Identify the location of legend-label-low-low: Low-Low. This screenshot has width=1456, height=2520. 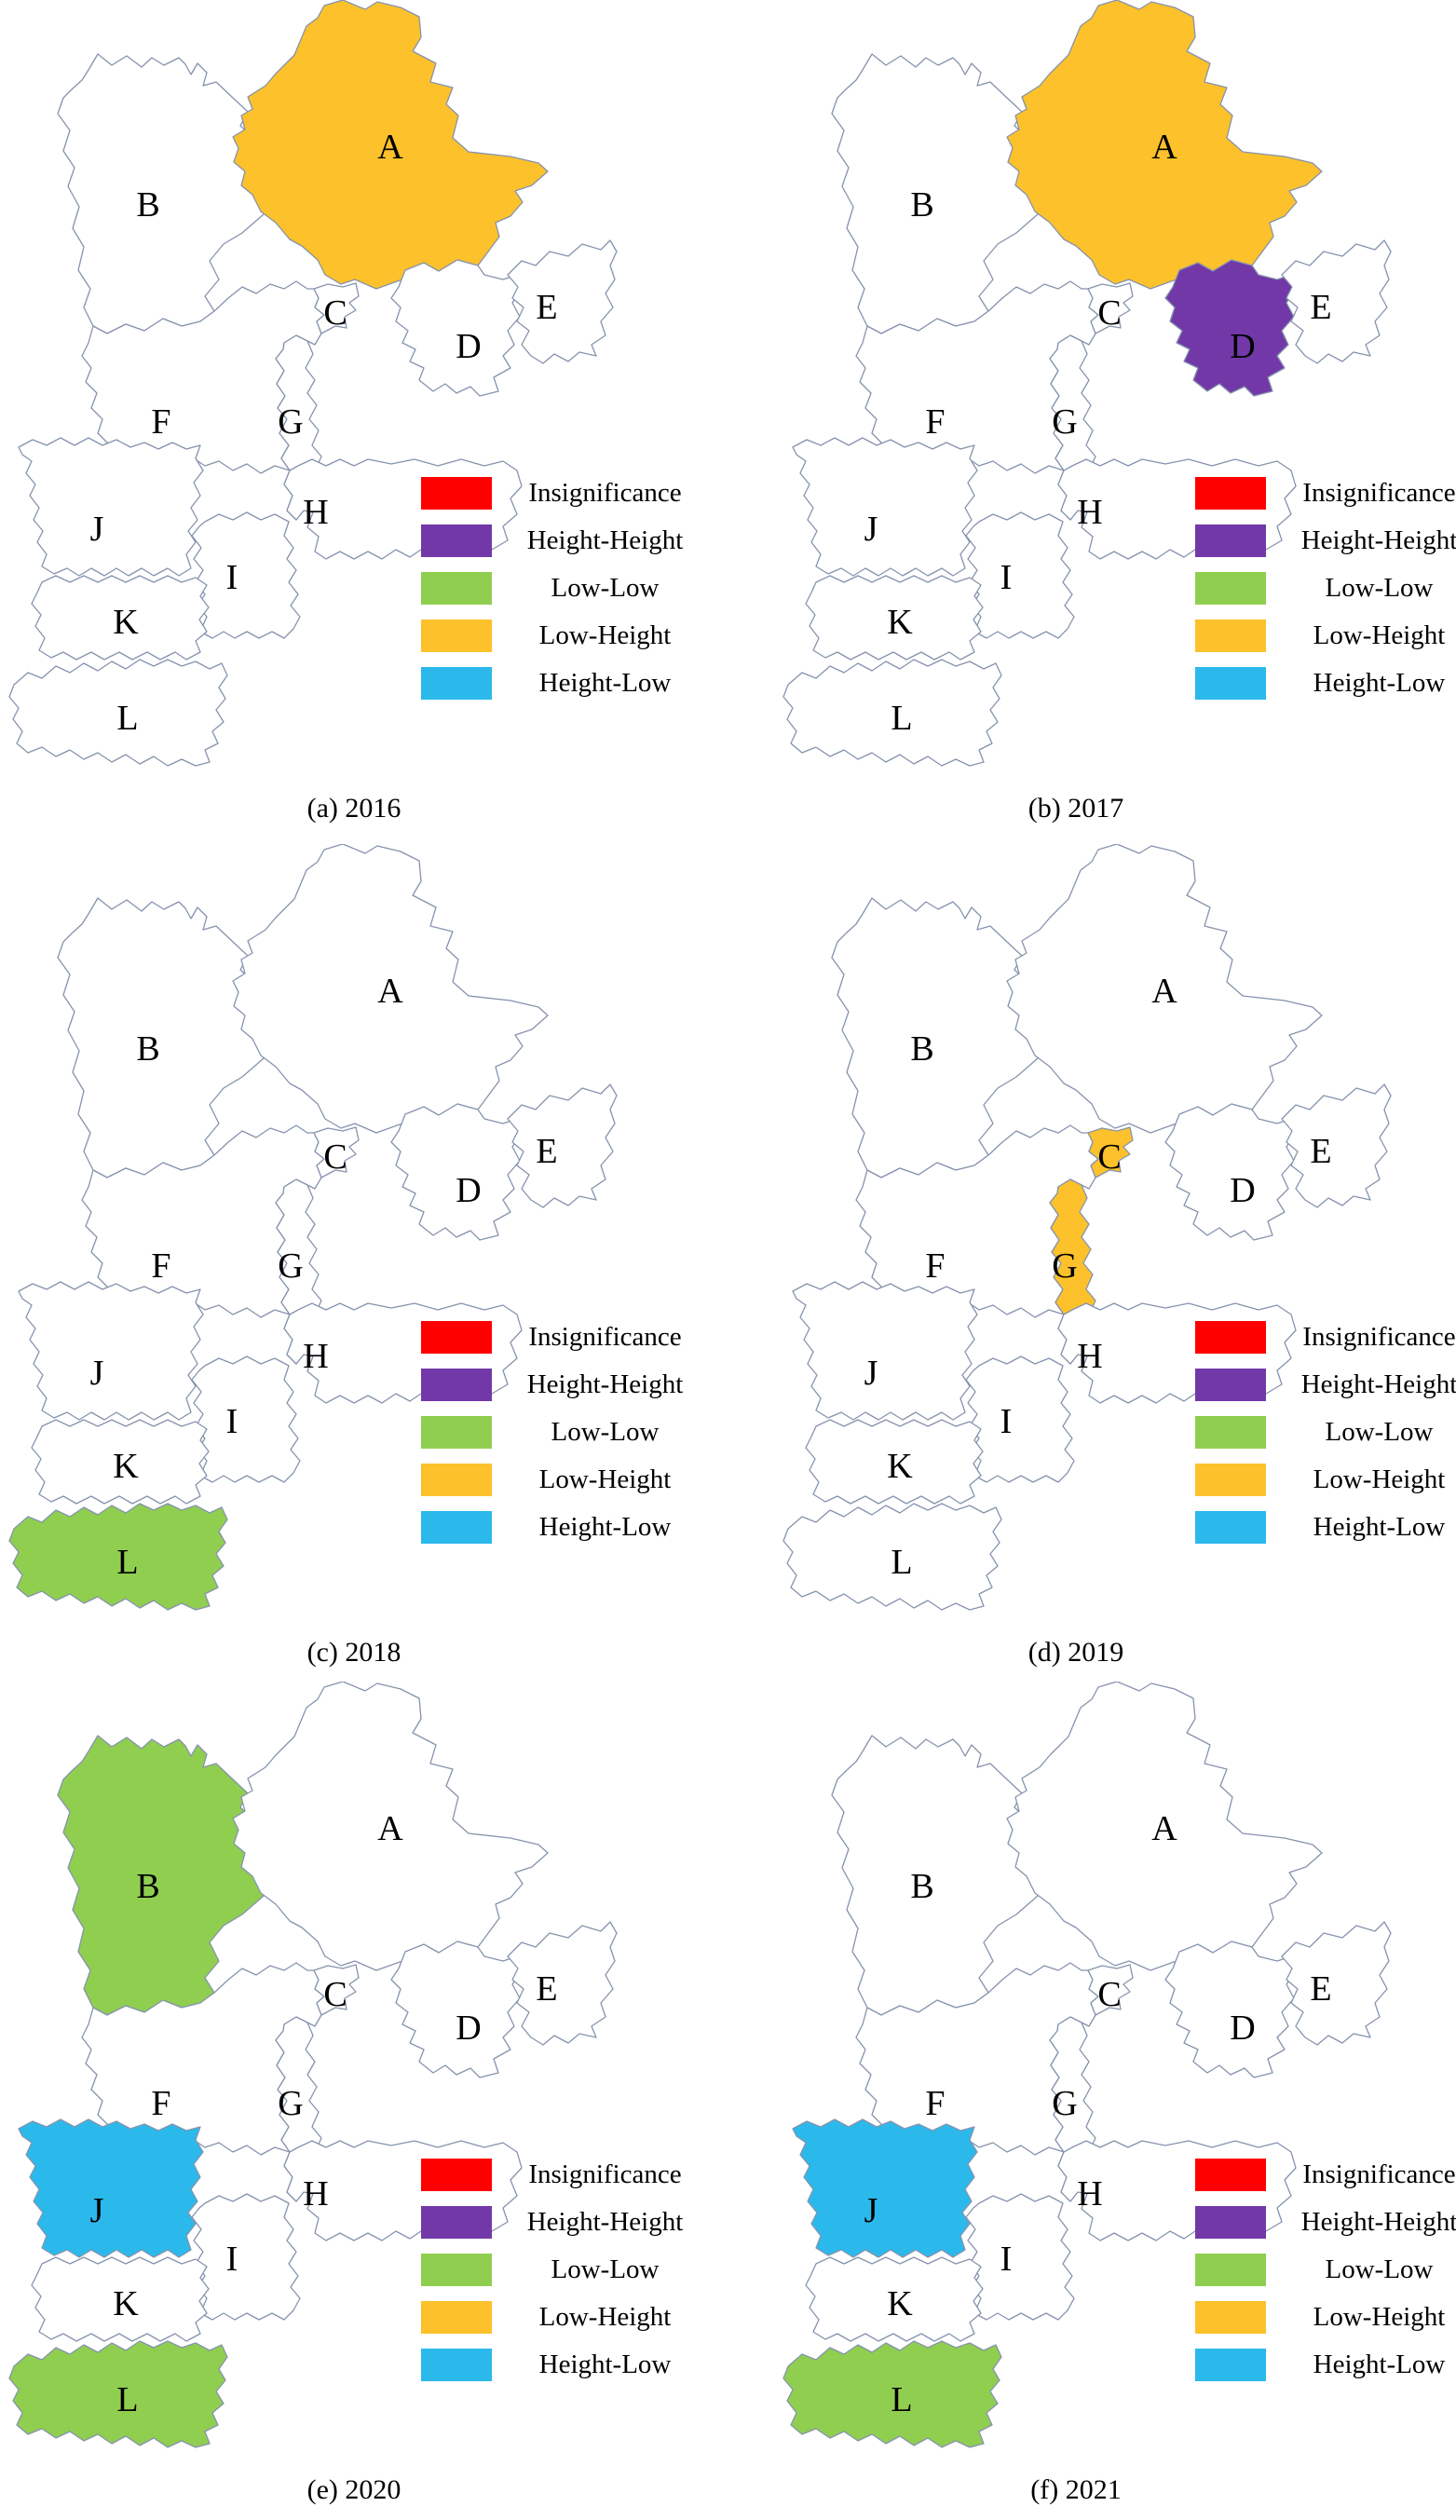
(1379, 1432).